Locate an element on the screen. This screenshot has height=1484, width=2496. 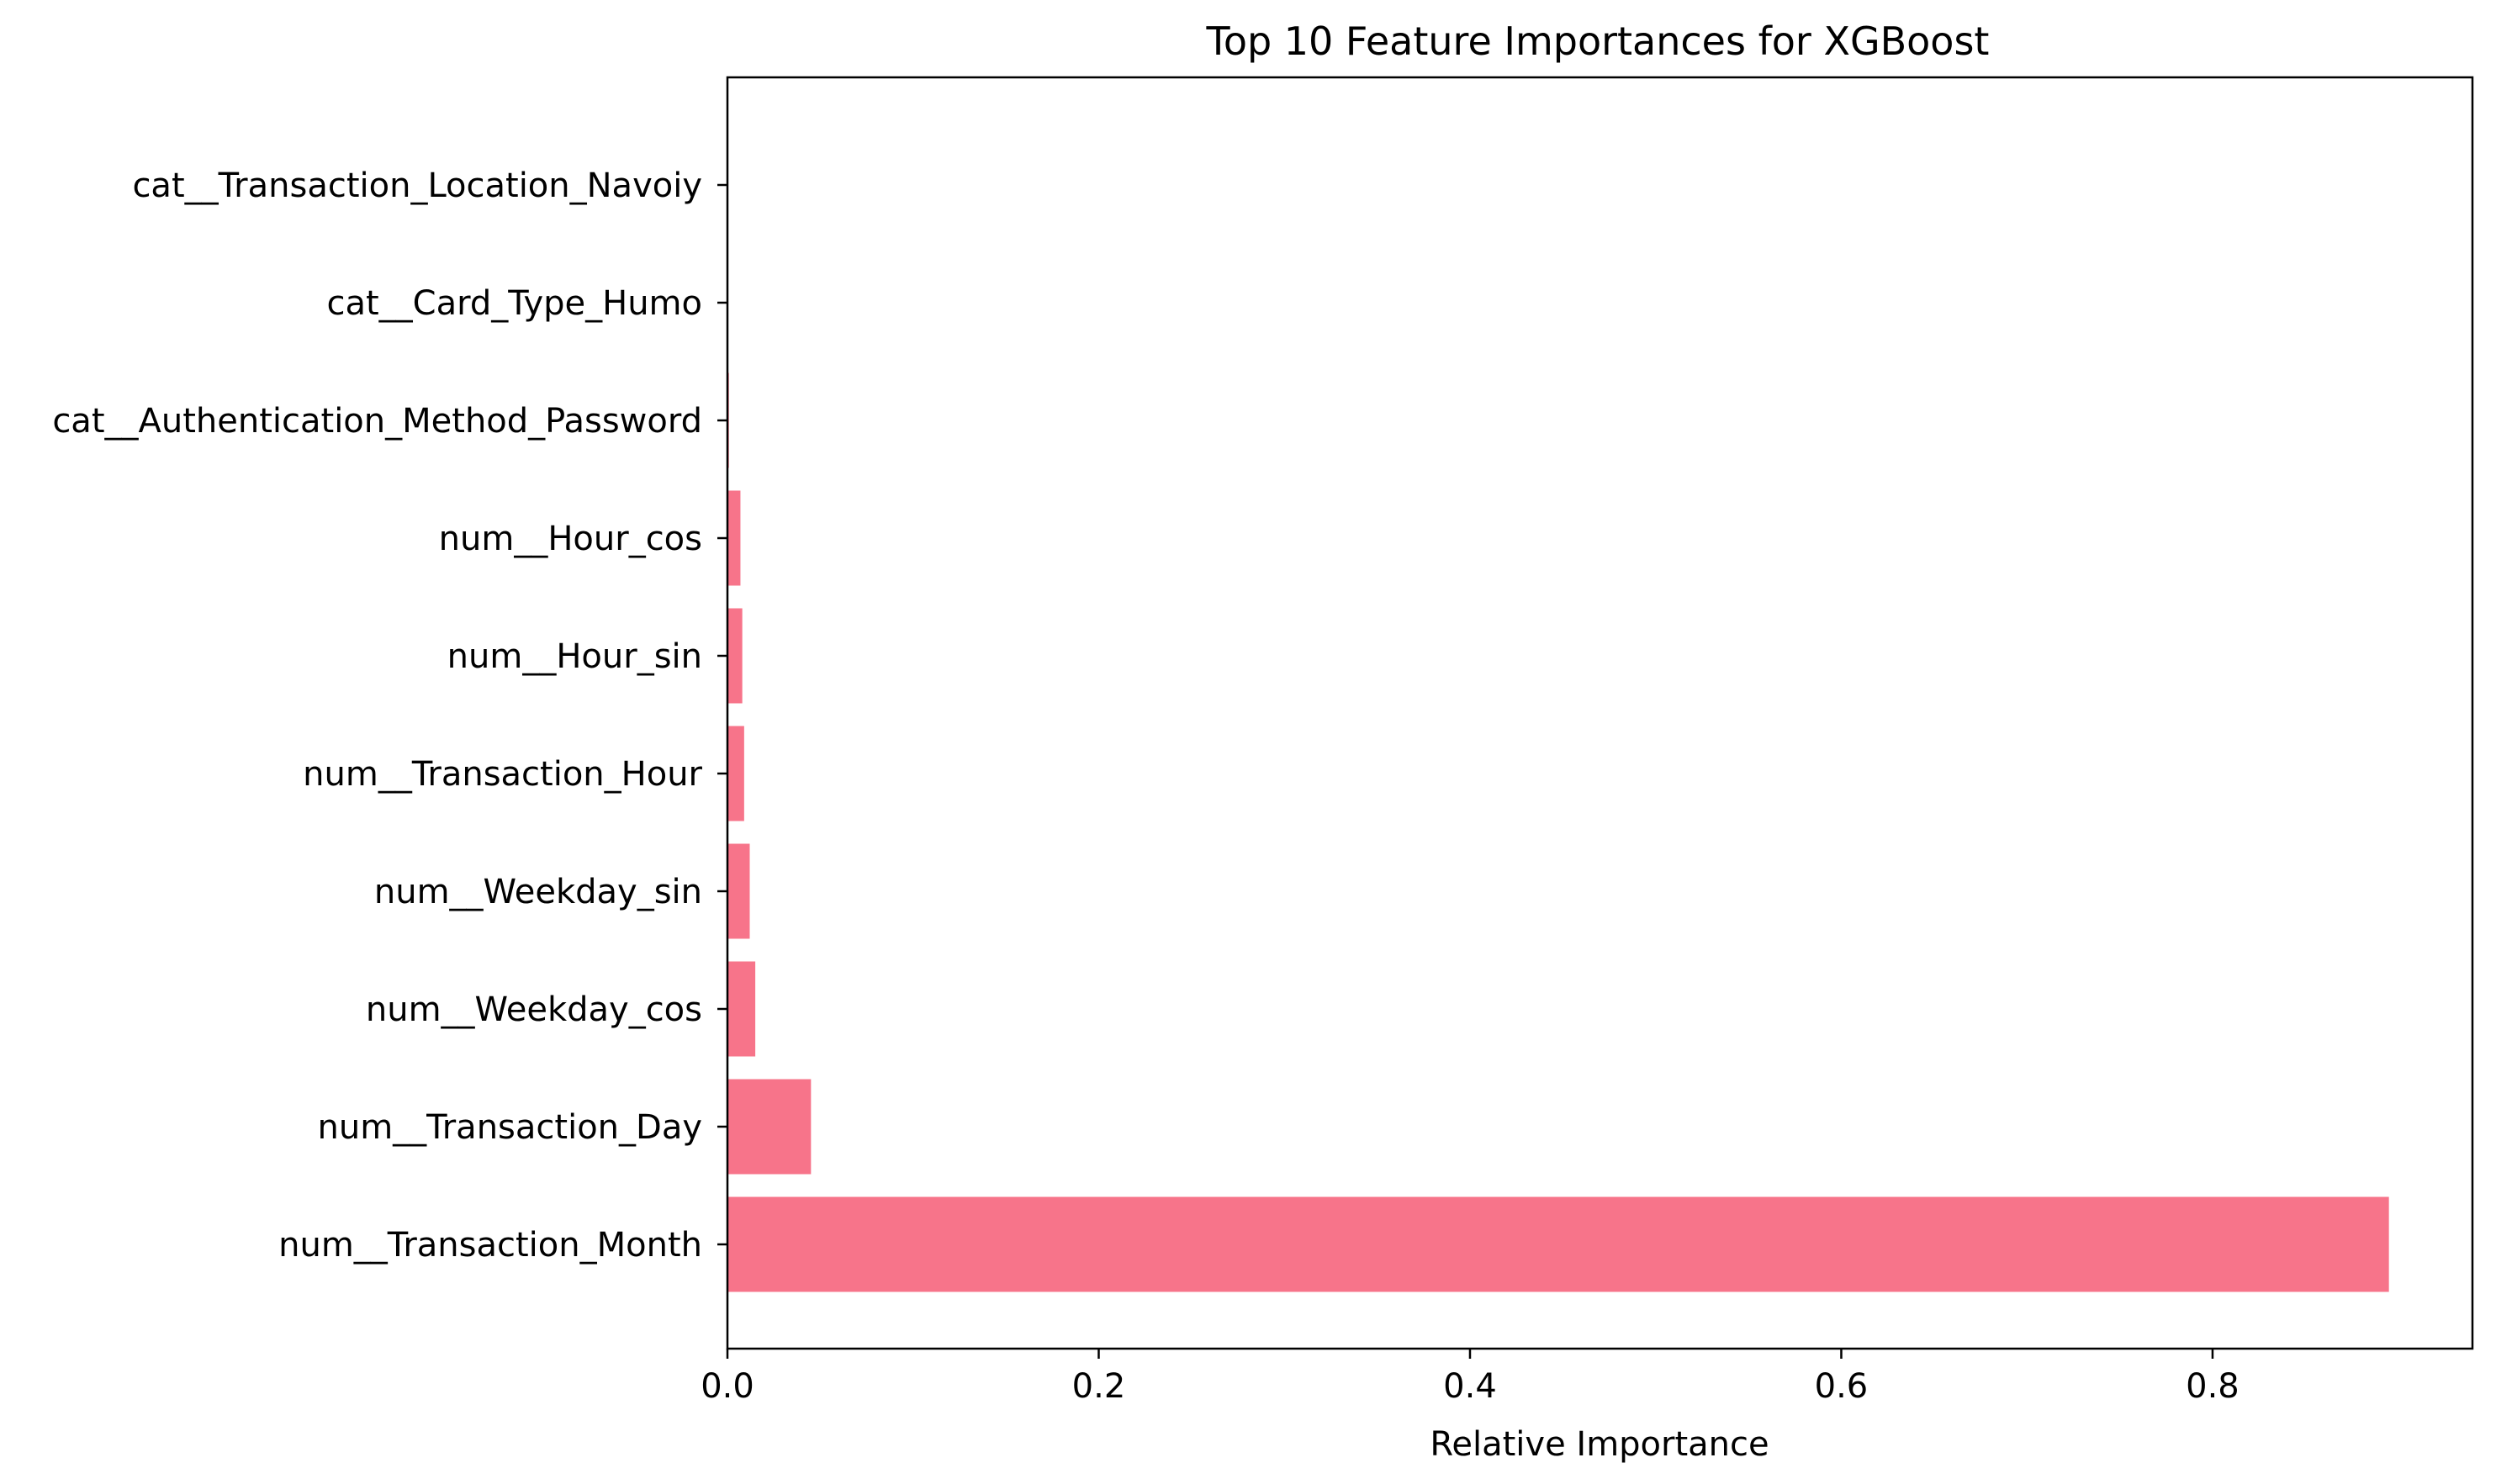
y-tick-label: num__Transaction_Month is located at coordinates (490, 1245).